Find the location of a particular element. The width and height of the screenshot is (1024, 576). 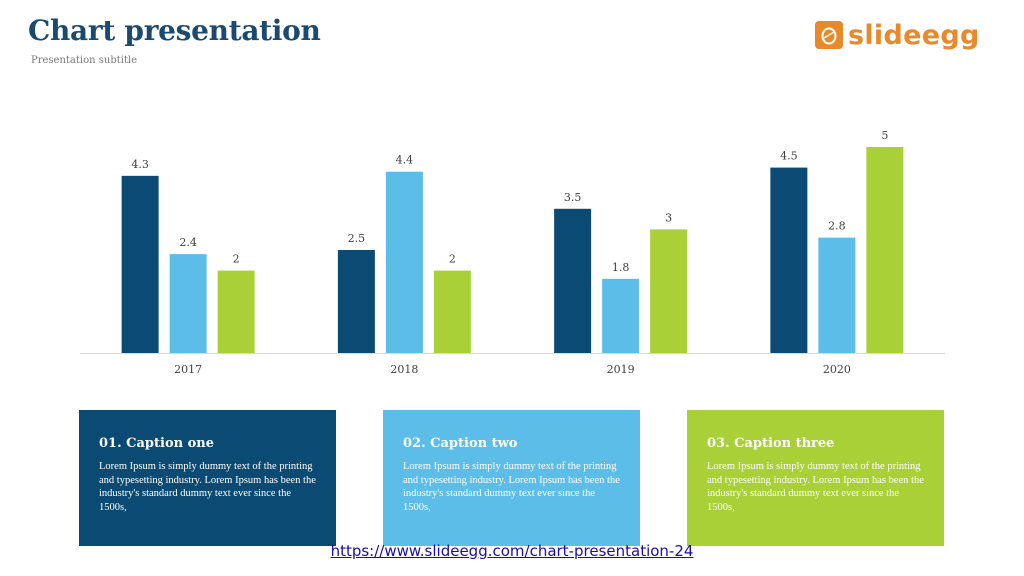

x-tick-label: 2018 is located at coordinates (404, 369).